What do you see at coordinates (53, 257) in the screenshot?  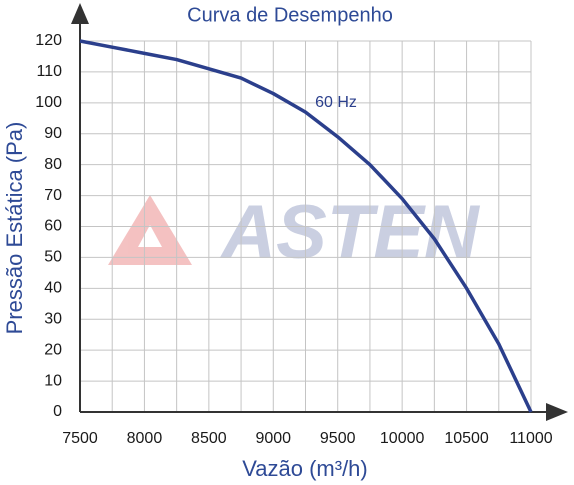 I see `y-tick-label: 50` at bounding box center [53, 257].